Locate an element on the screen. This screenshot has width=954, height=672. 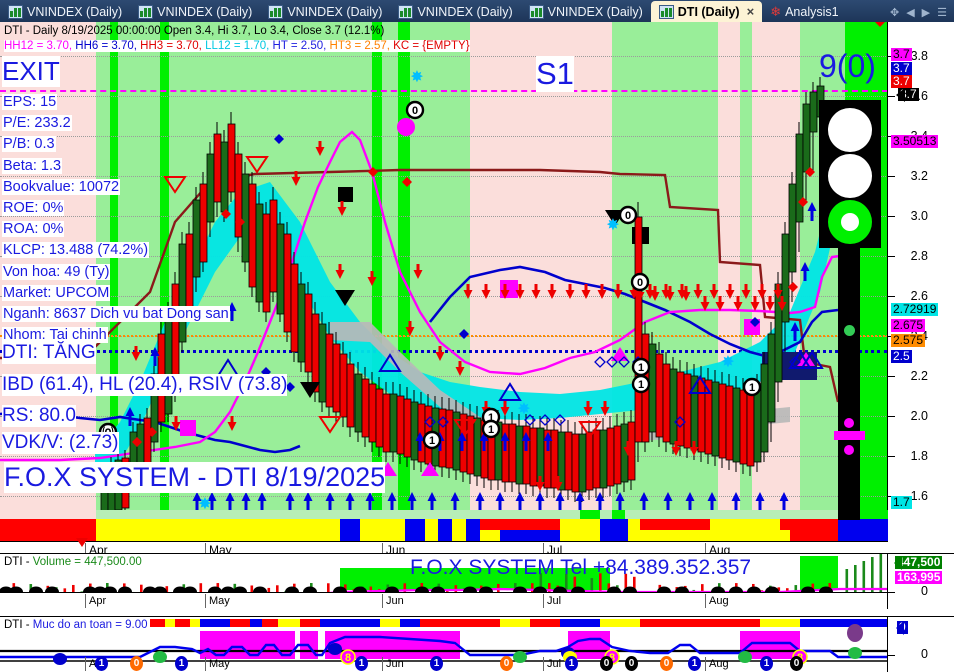
rs-label: RS: 80.0 is located at coordinates (39, 416).